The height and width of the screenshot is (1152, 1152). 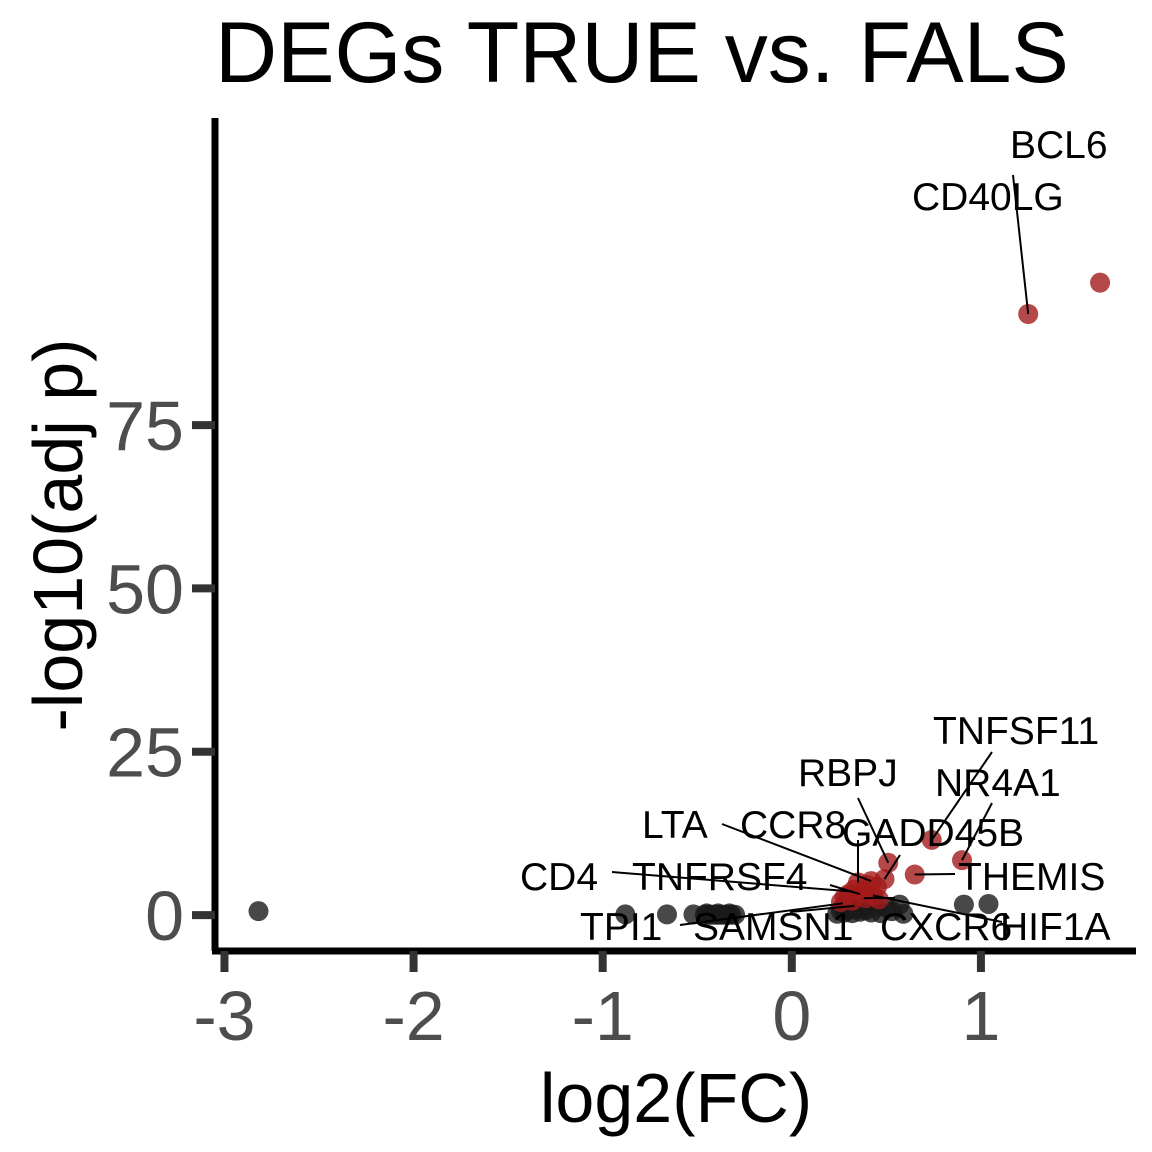 I want to click on gene-label: TNFRSF4, so click(x=720, y=877).